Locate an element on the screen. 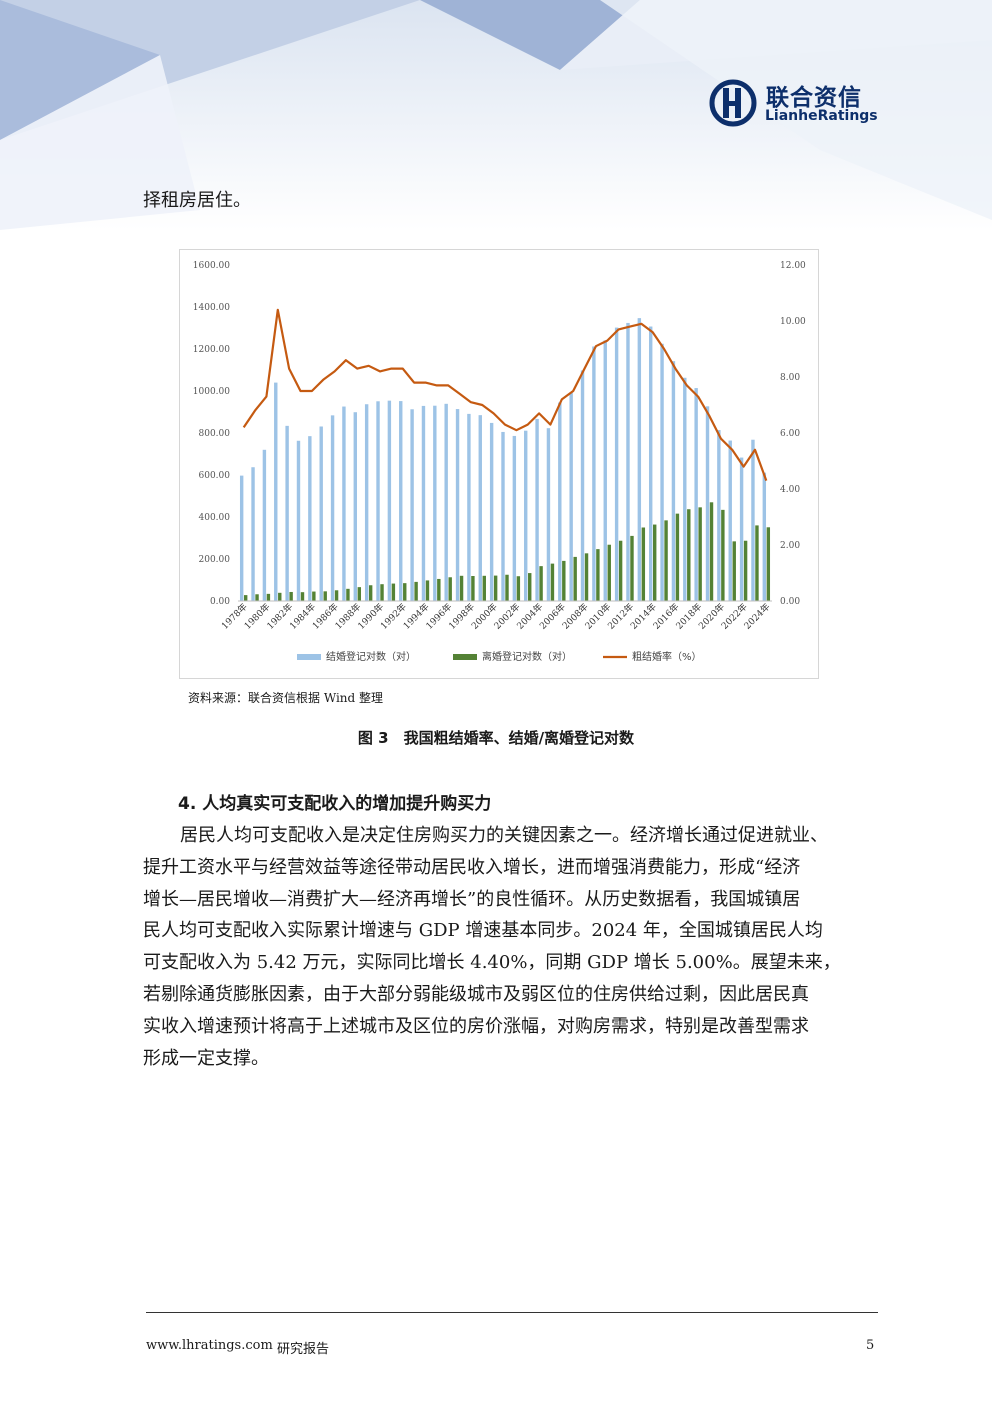 The width and height of the screenshot is (992, 1403). legend-marriage-label: 结婚登记对数（对） is located at coordinates (371, 656).